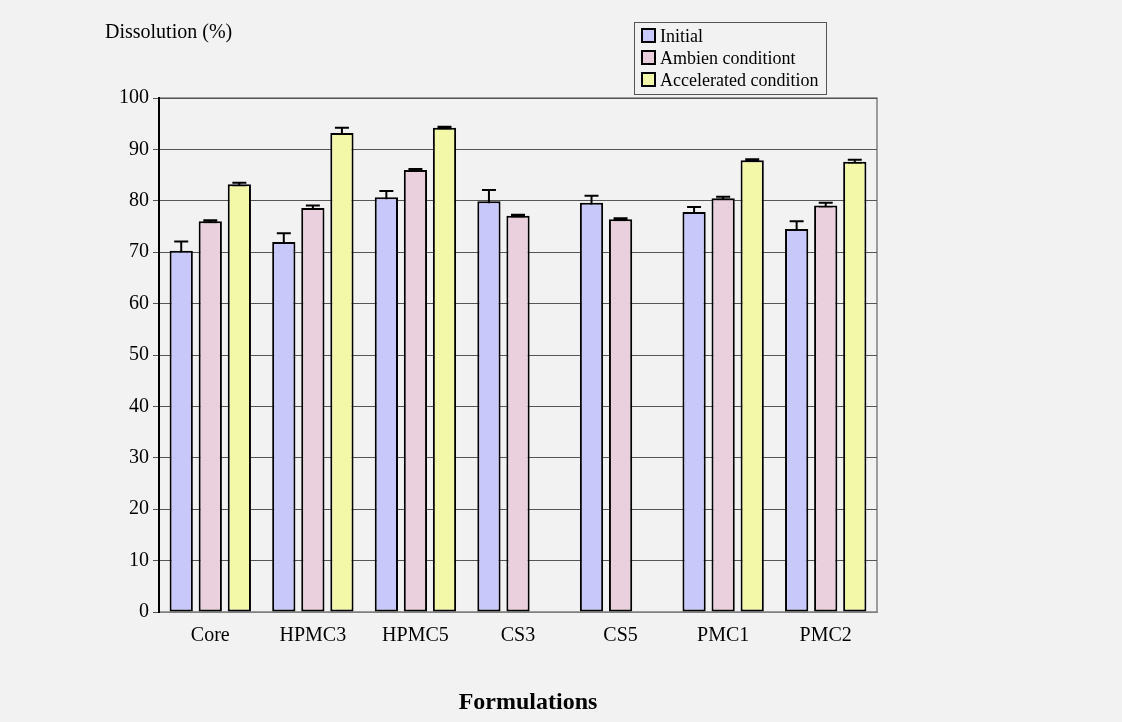 The image size is (1122, 722). I want to click on y-tick-label: 70, so click(139, 250).